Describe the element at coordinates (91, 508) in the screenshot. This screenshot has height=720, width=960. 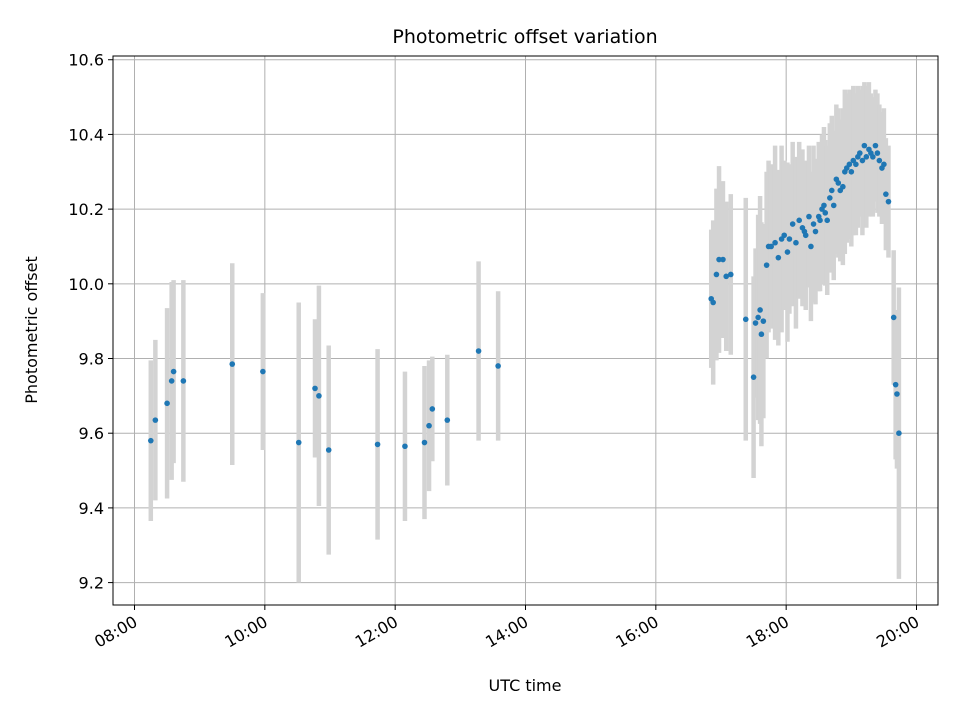
I see `y-tick-label: 9.4` at that location.